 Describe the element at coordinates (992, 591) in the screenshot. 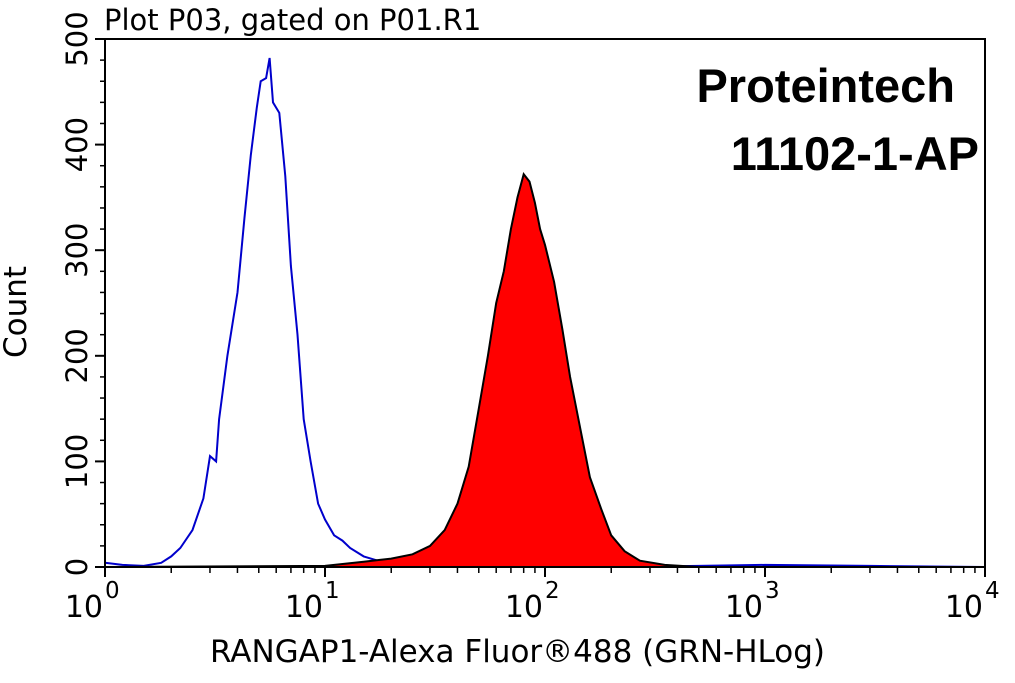

I see `x-tick-label-exp: 4` at that location.